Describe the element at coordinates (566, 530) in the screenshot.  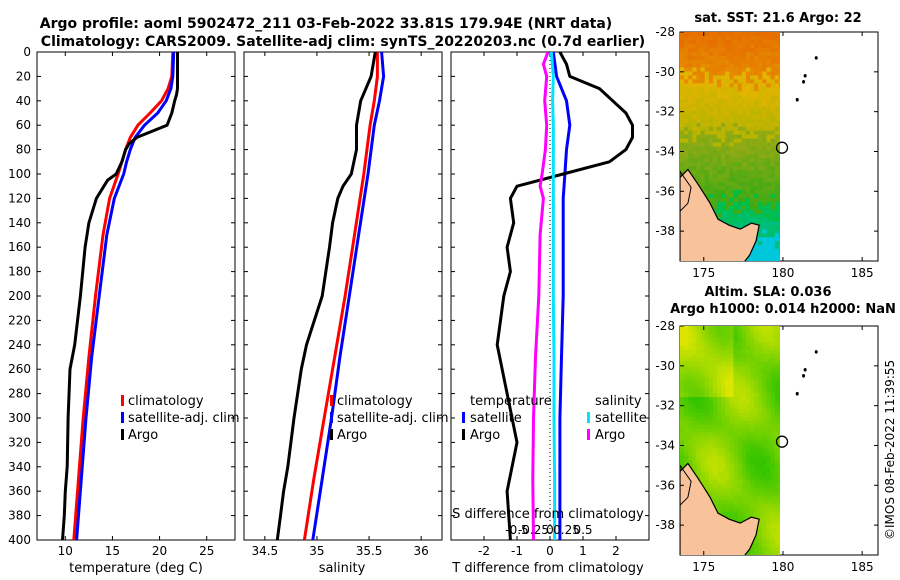
I see `s-tick-label: 0.25` at that location.